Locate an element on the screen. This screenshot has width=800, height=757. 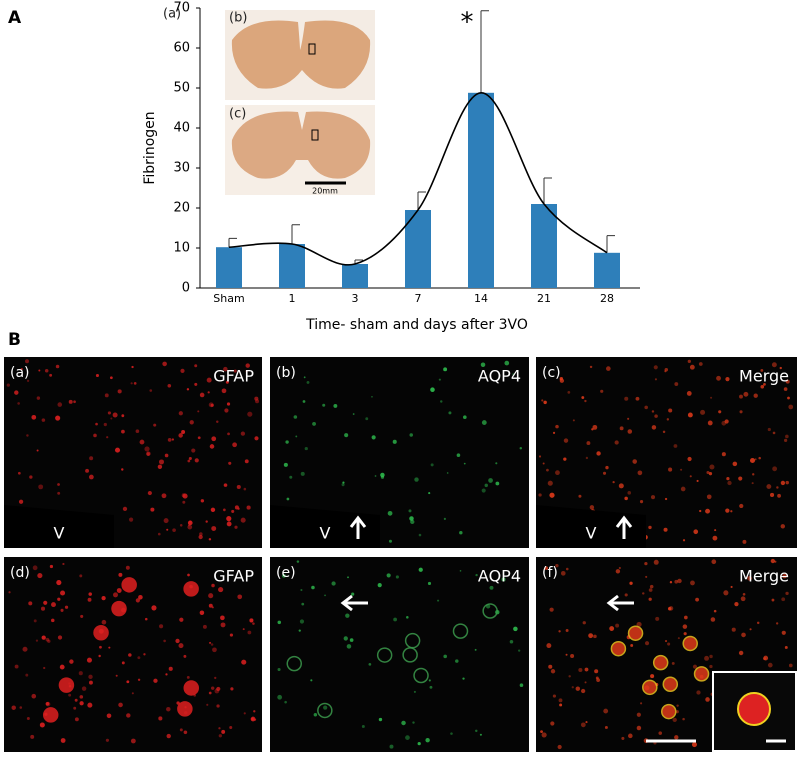
arrow is located at coordinates (358, 527).